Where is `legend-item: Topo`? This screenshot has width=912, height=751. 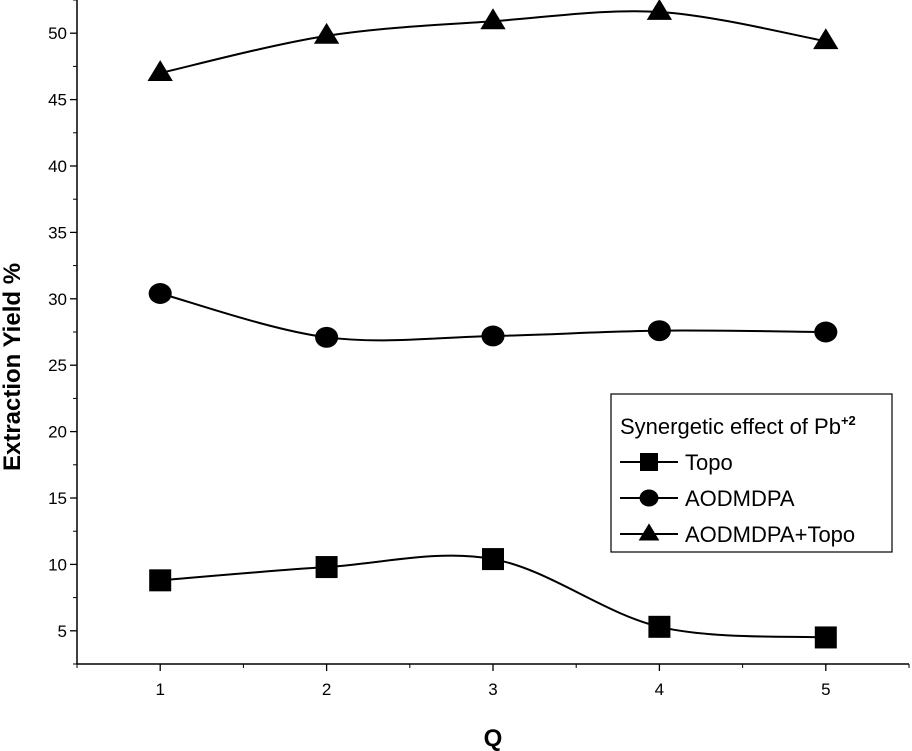
legend-item: Topo is located at coordinates (676, 462).